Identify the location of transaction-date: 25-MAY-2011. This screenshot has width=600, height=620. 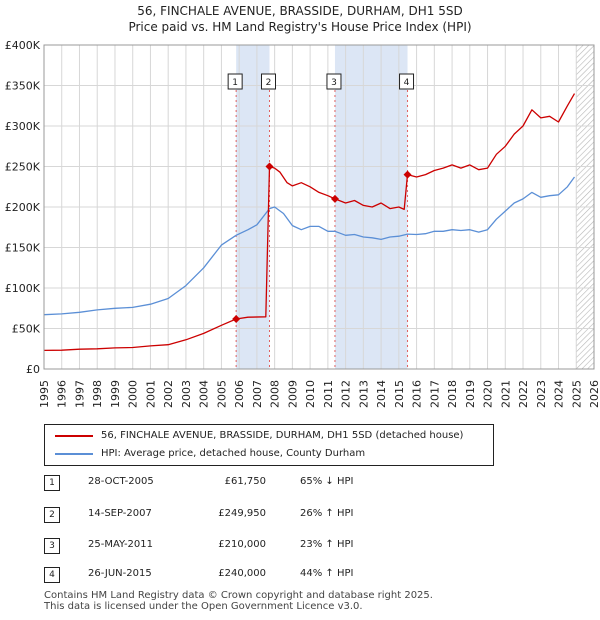
(121, 544).